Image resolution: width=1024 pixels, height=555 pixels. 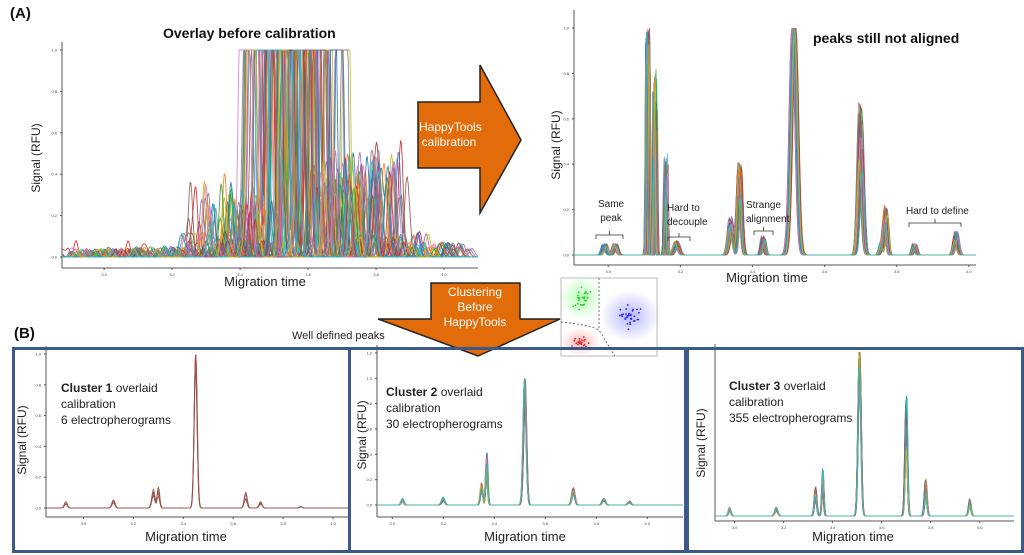 I want to click on caption-line: Cluster 3 overlaid, so click(x=790, y=386).